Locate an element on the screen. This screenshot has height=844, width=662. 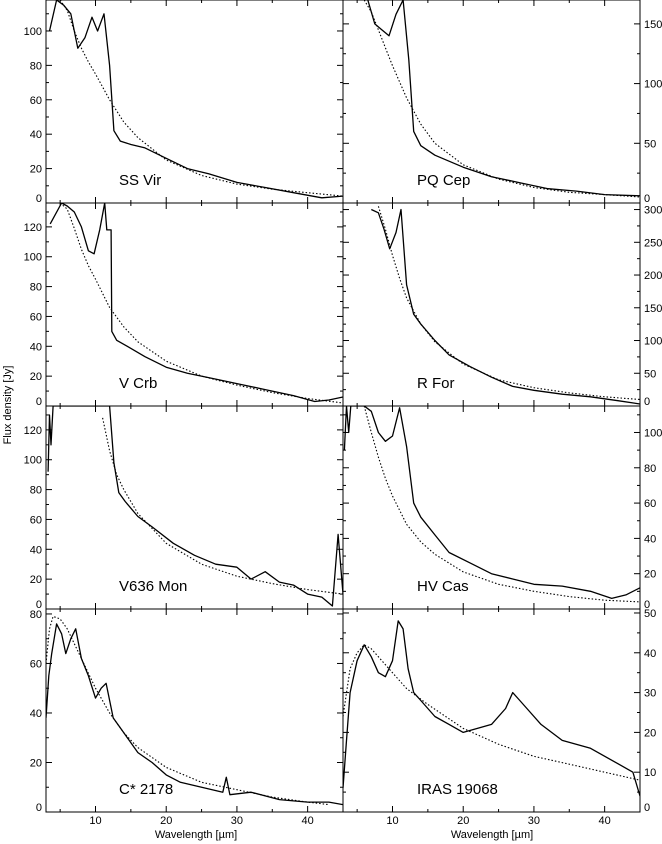
y-tick-label-6-20: 20 is located at coordinates (36, 763).